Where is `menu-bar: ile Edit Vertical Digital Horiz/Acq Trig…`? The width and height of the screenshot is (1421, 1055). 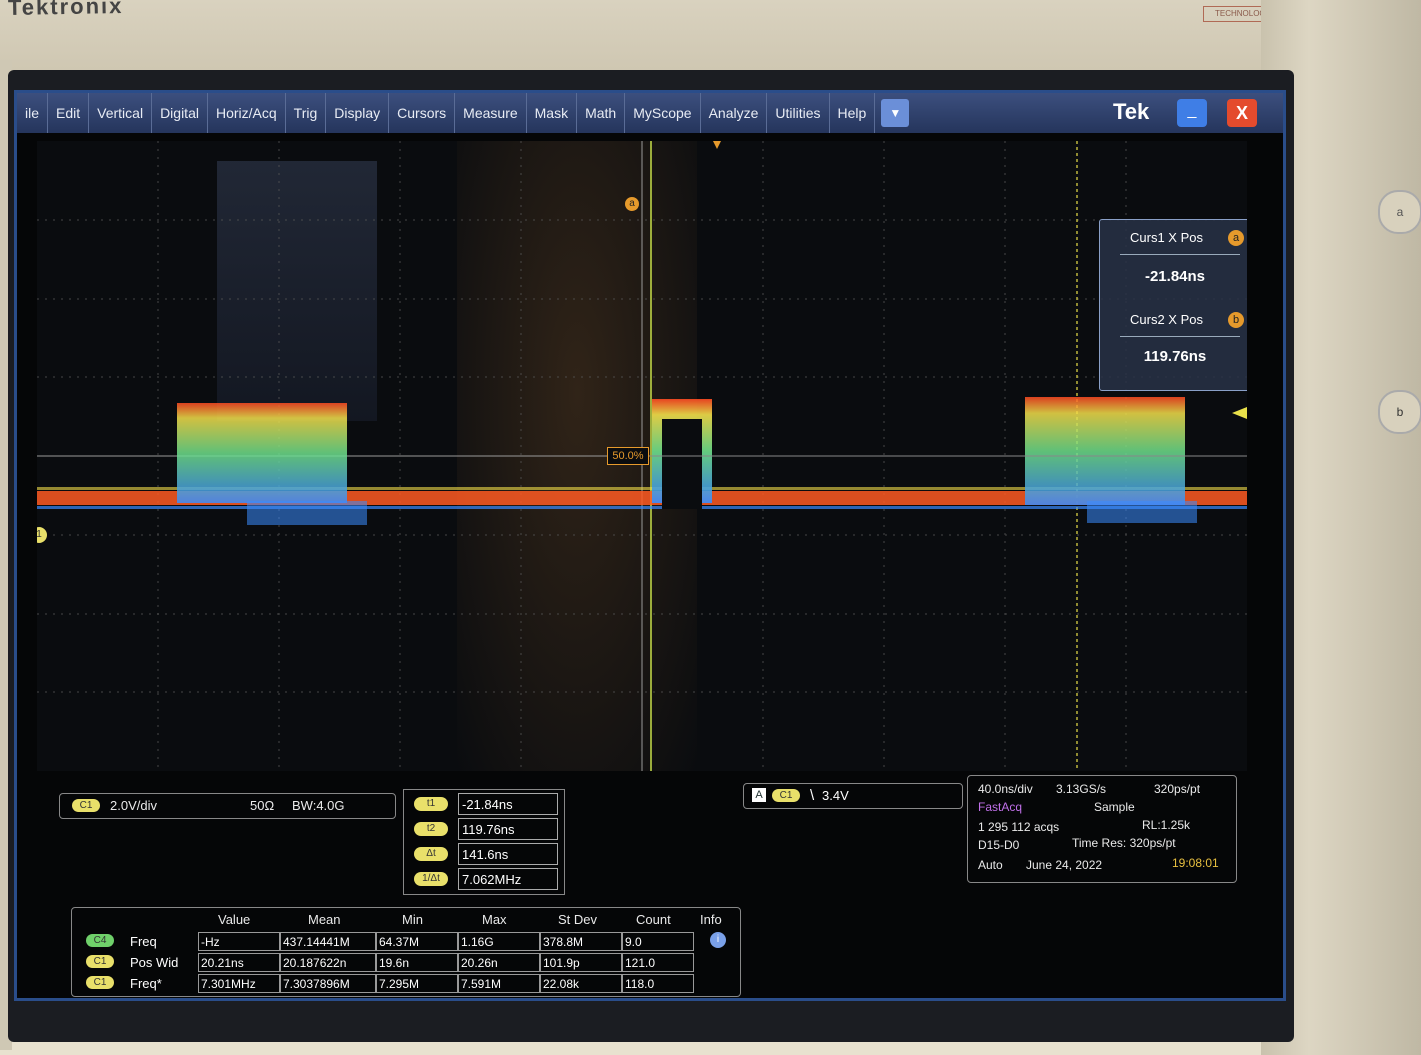
menu-bar: ile Edit Vertical Digital Horiz/Acq Trig… is located at coordinates (650, 113).